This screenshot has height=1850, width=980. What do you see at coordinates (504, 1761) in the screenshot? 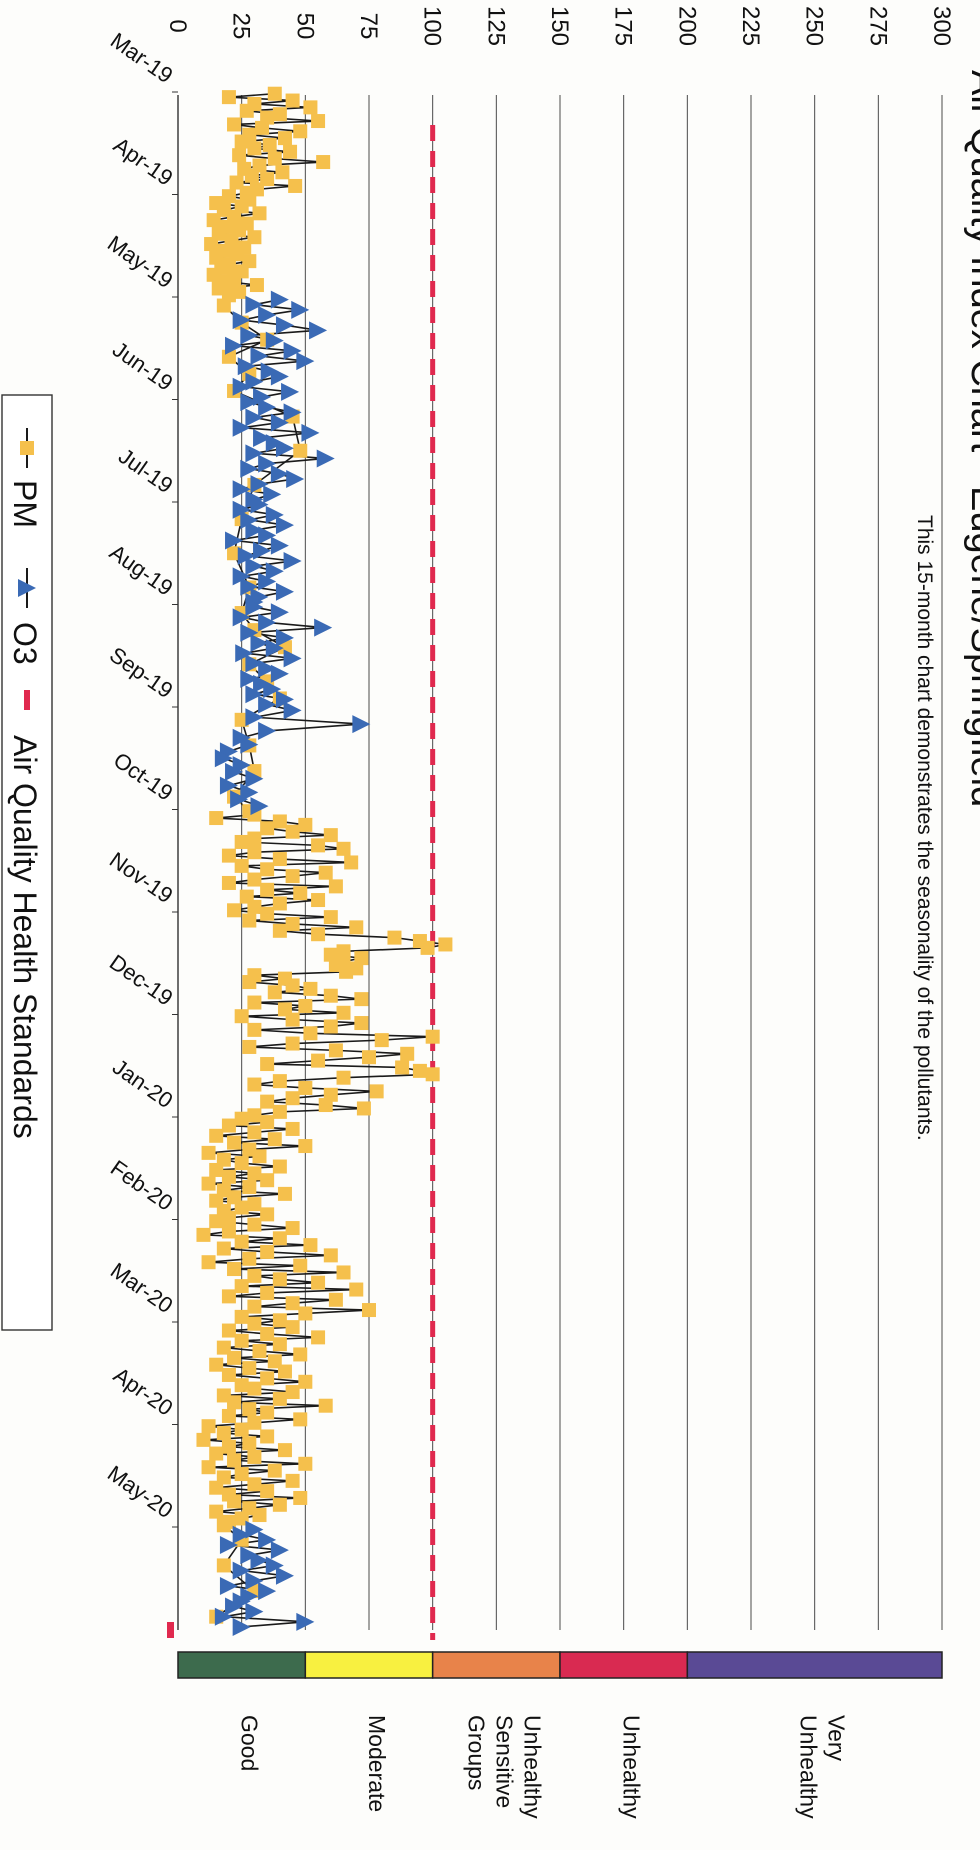
I see `aqi-band-label: Sensitive` at bounding box center [504, 1761].